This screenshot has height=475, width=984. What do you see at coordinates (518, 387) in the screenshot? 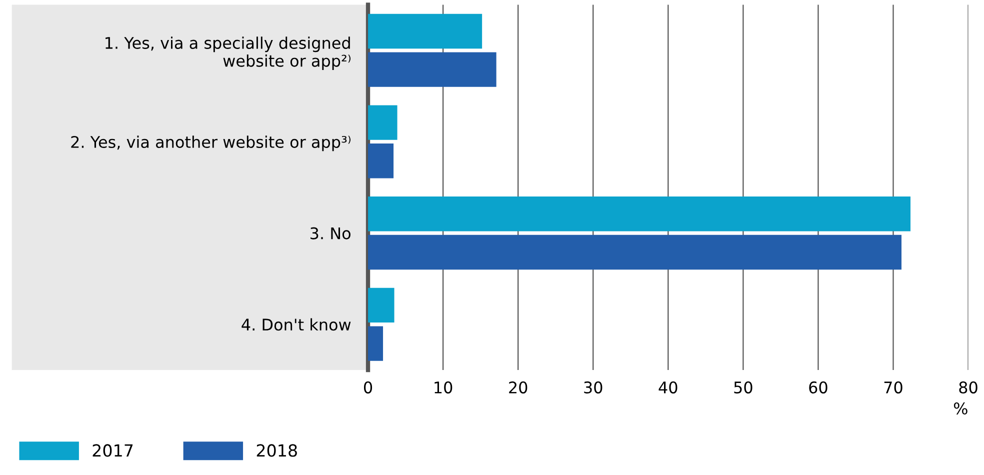
I see `x-tick-label: 20` at bounding box center [518, 387].